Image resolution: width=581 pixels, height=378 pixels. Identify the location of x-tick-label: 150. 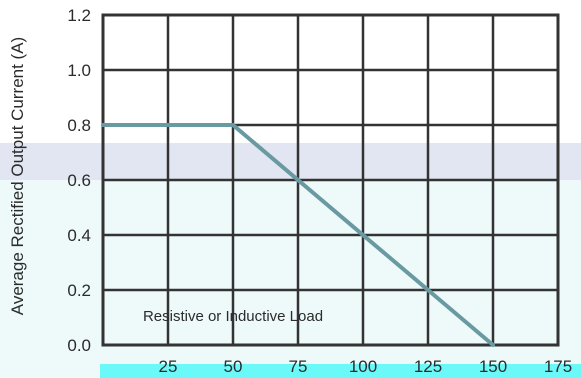
(493, 366).